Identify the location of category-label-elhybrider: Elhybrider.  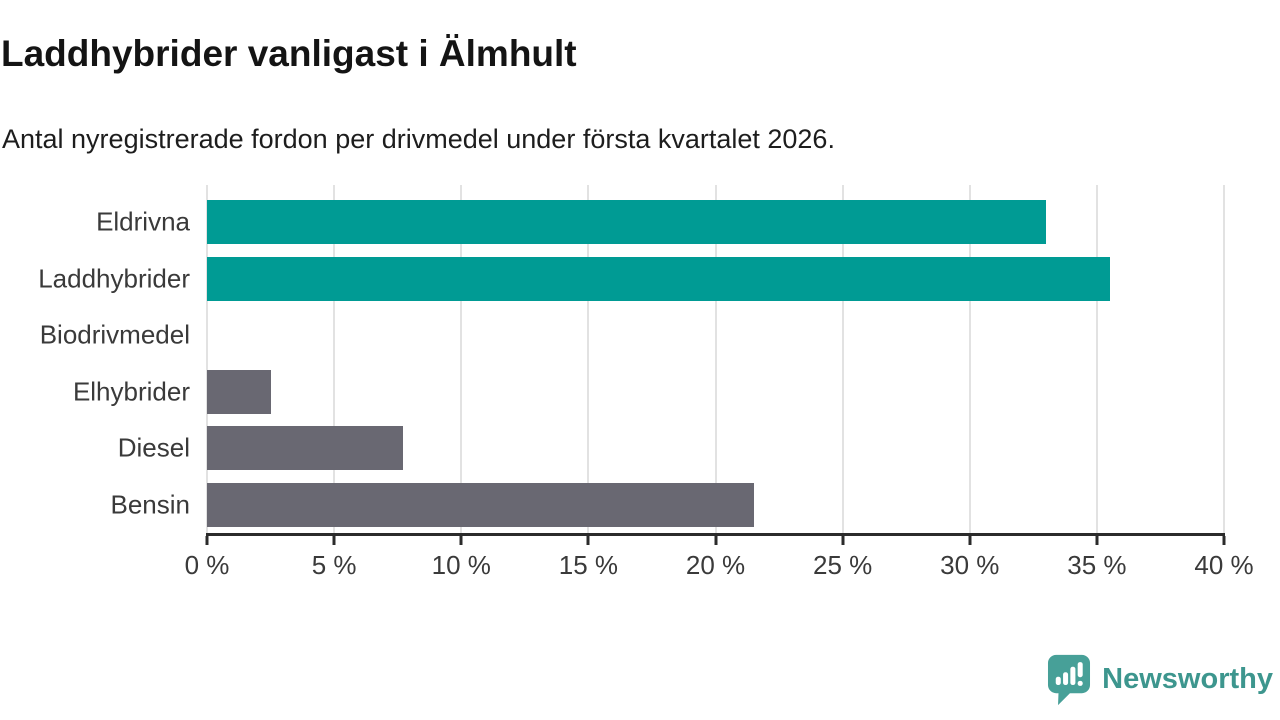
(131, 391).